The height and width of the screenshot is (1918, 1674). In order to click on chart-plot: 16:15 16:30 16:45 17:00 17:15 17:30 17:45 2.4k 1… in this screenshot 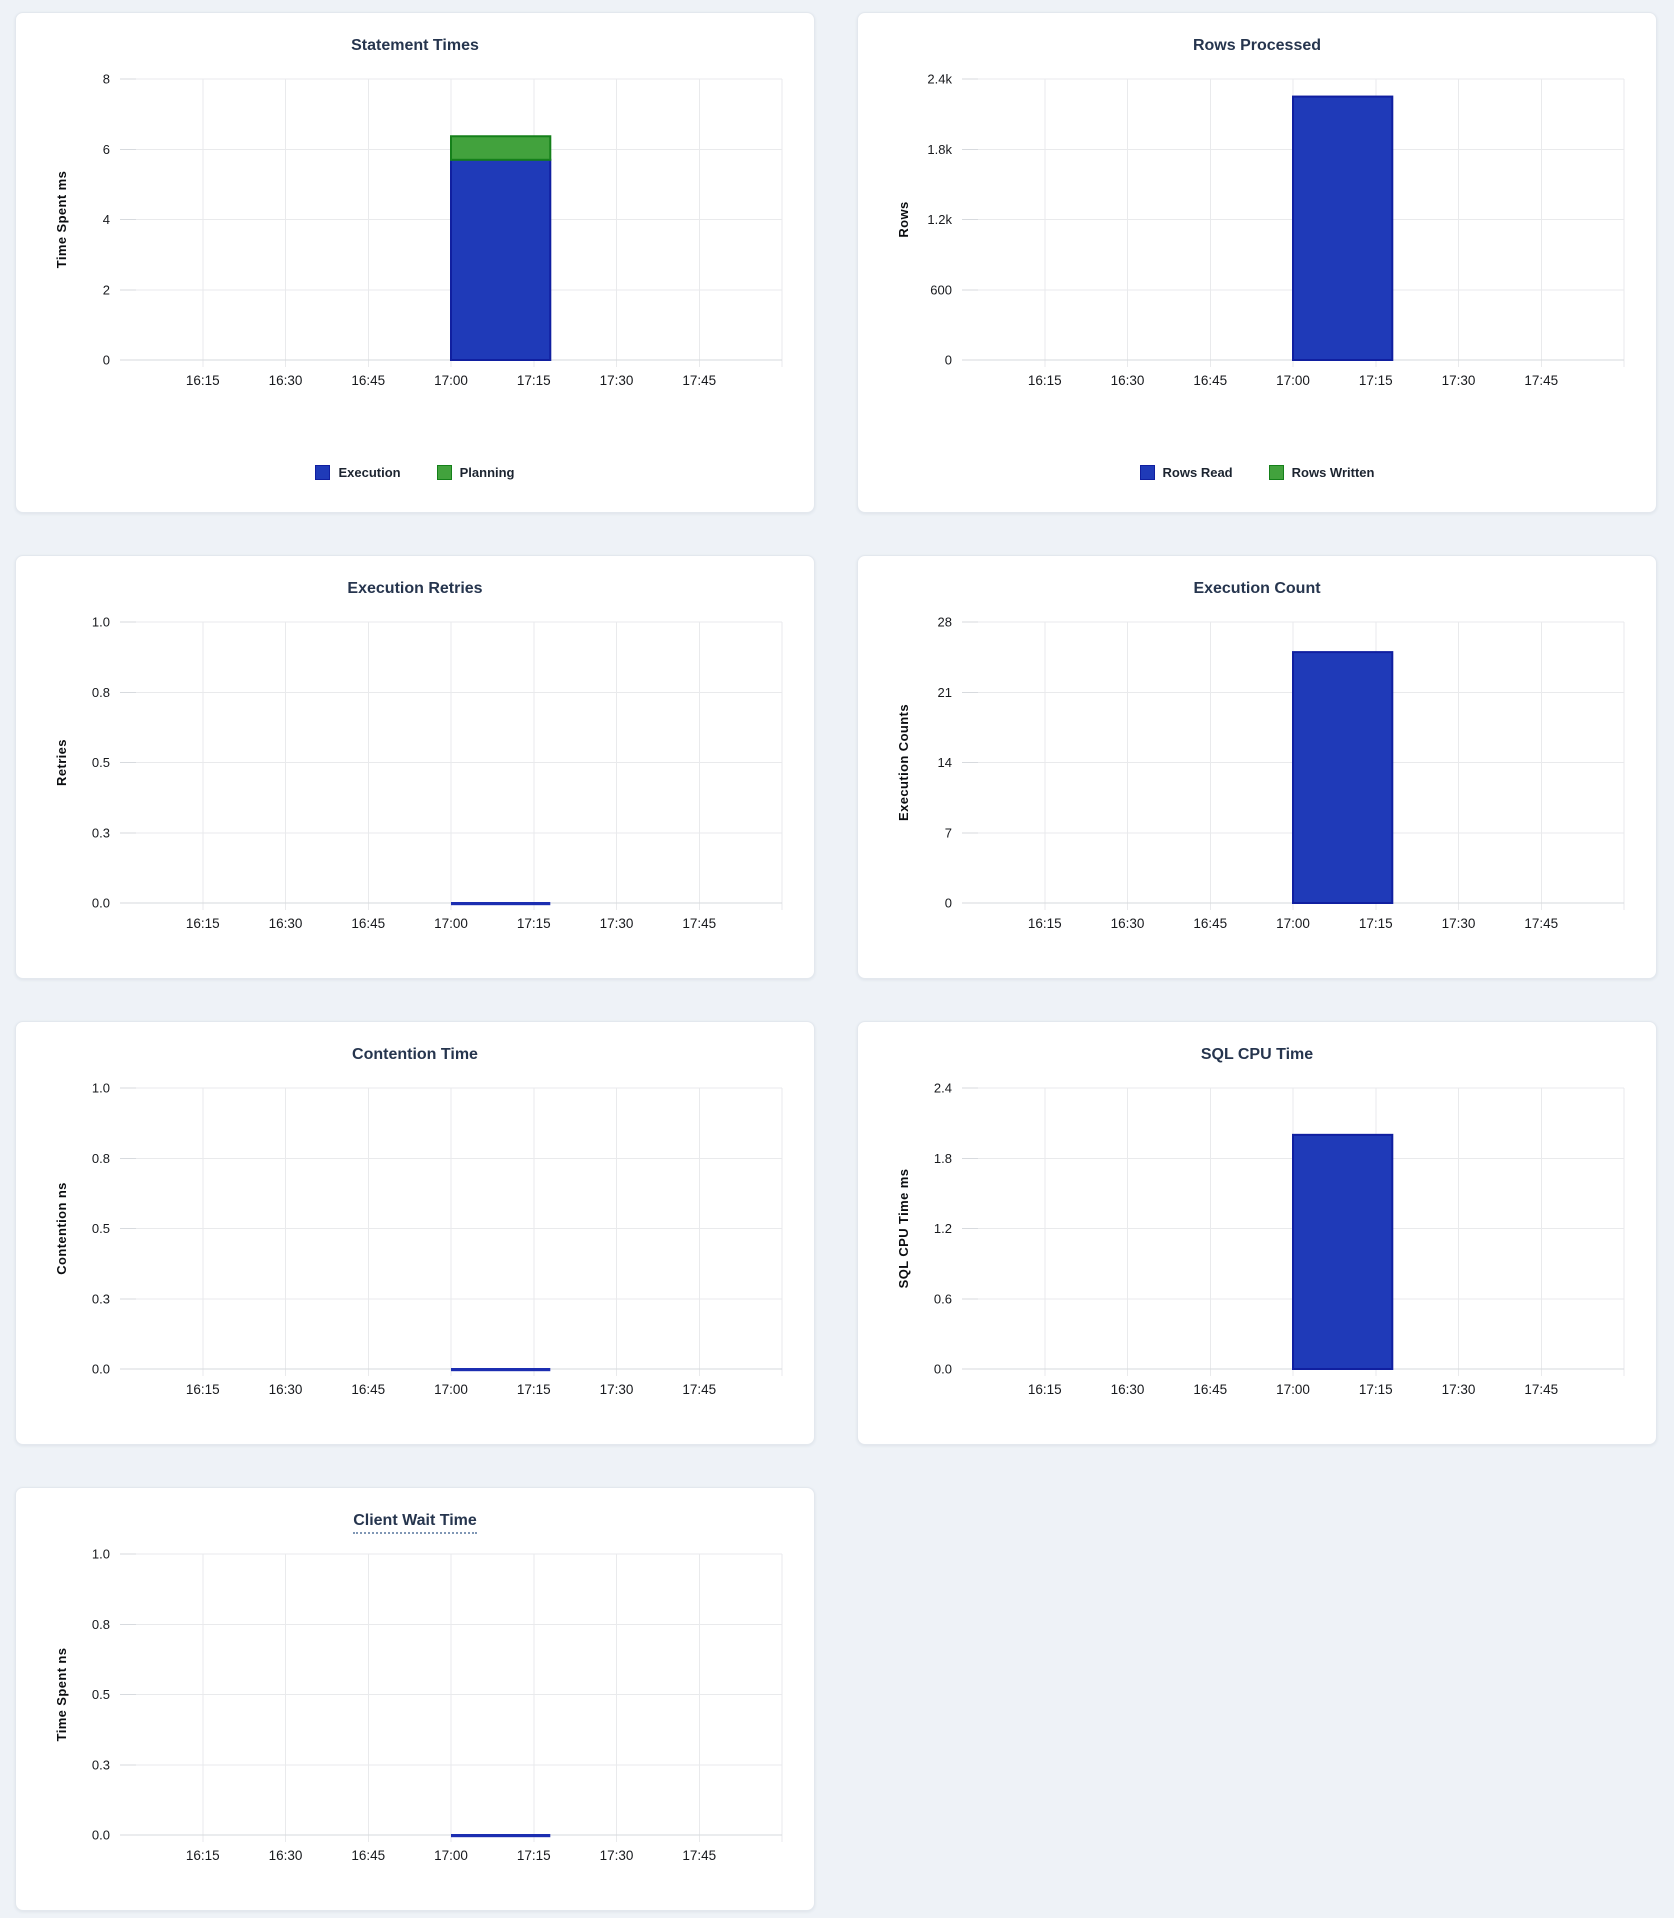, I will do `click(1260, 230)`.